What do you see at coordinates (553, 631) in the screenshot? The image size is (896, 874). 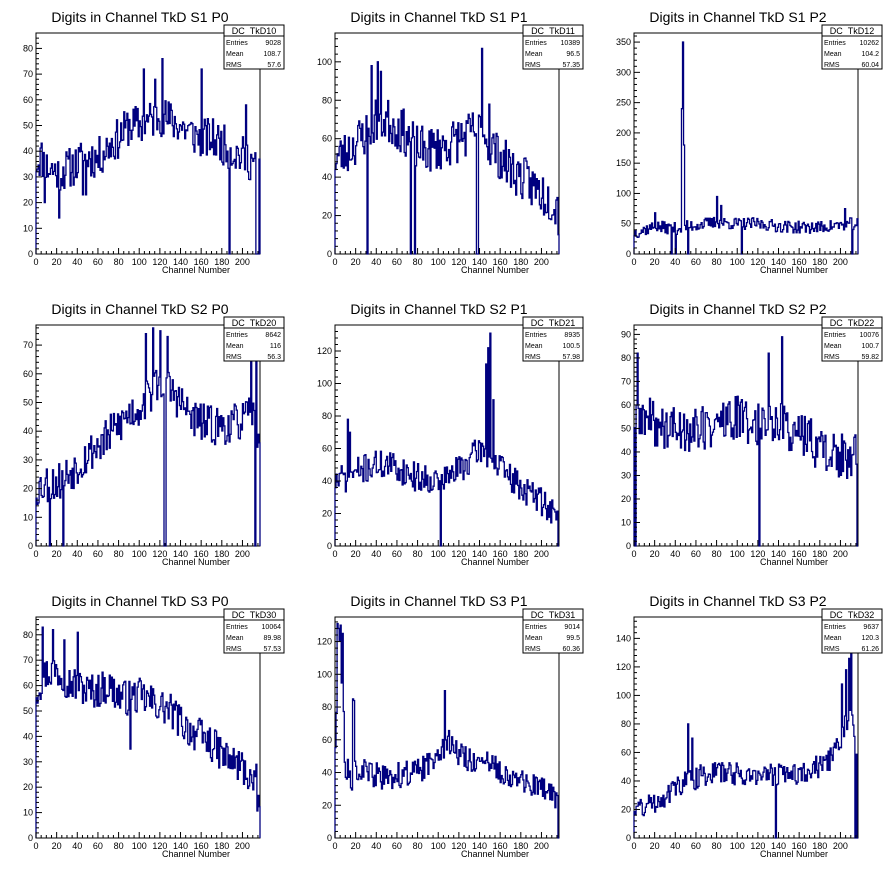 I see `stats-box: DC_TkD31 Entries 9014 Mean 99.5 RMS 60.36` at bounding box center [553, 631].